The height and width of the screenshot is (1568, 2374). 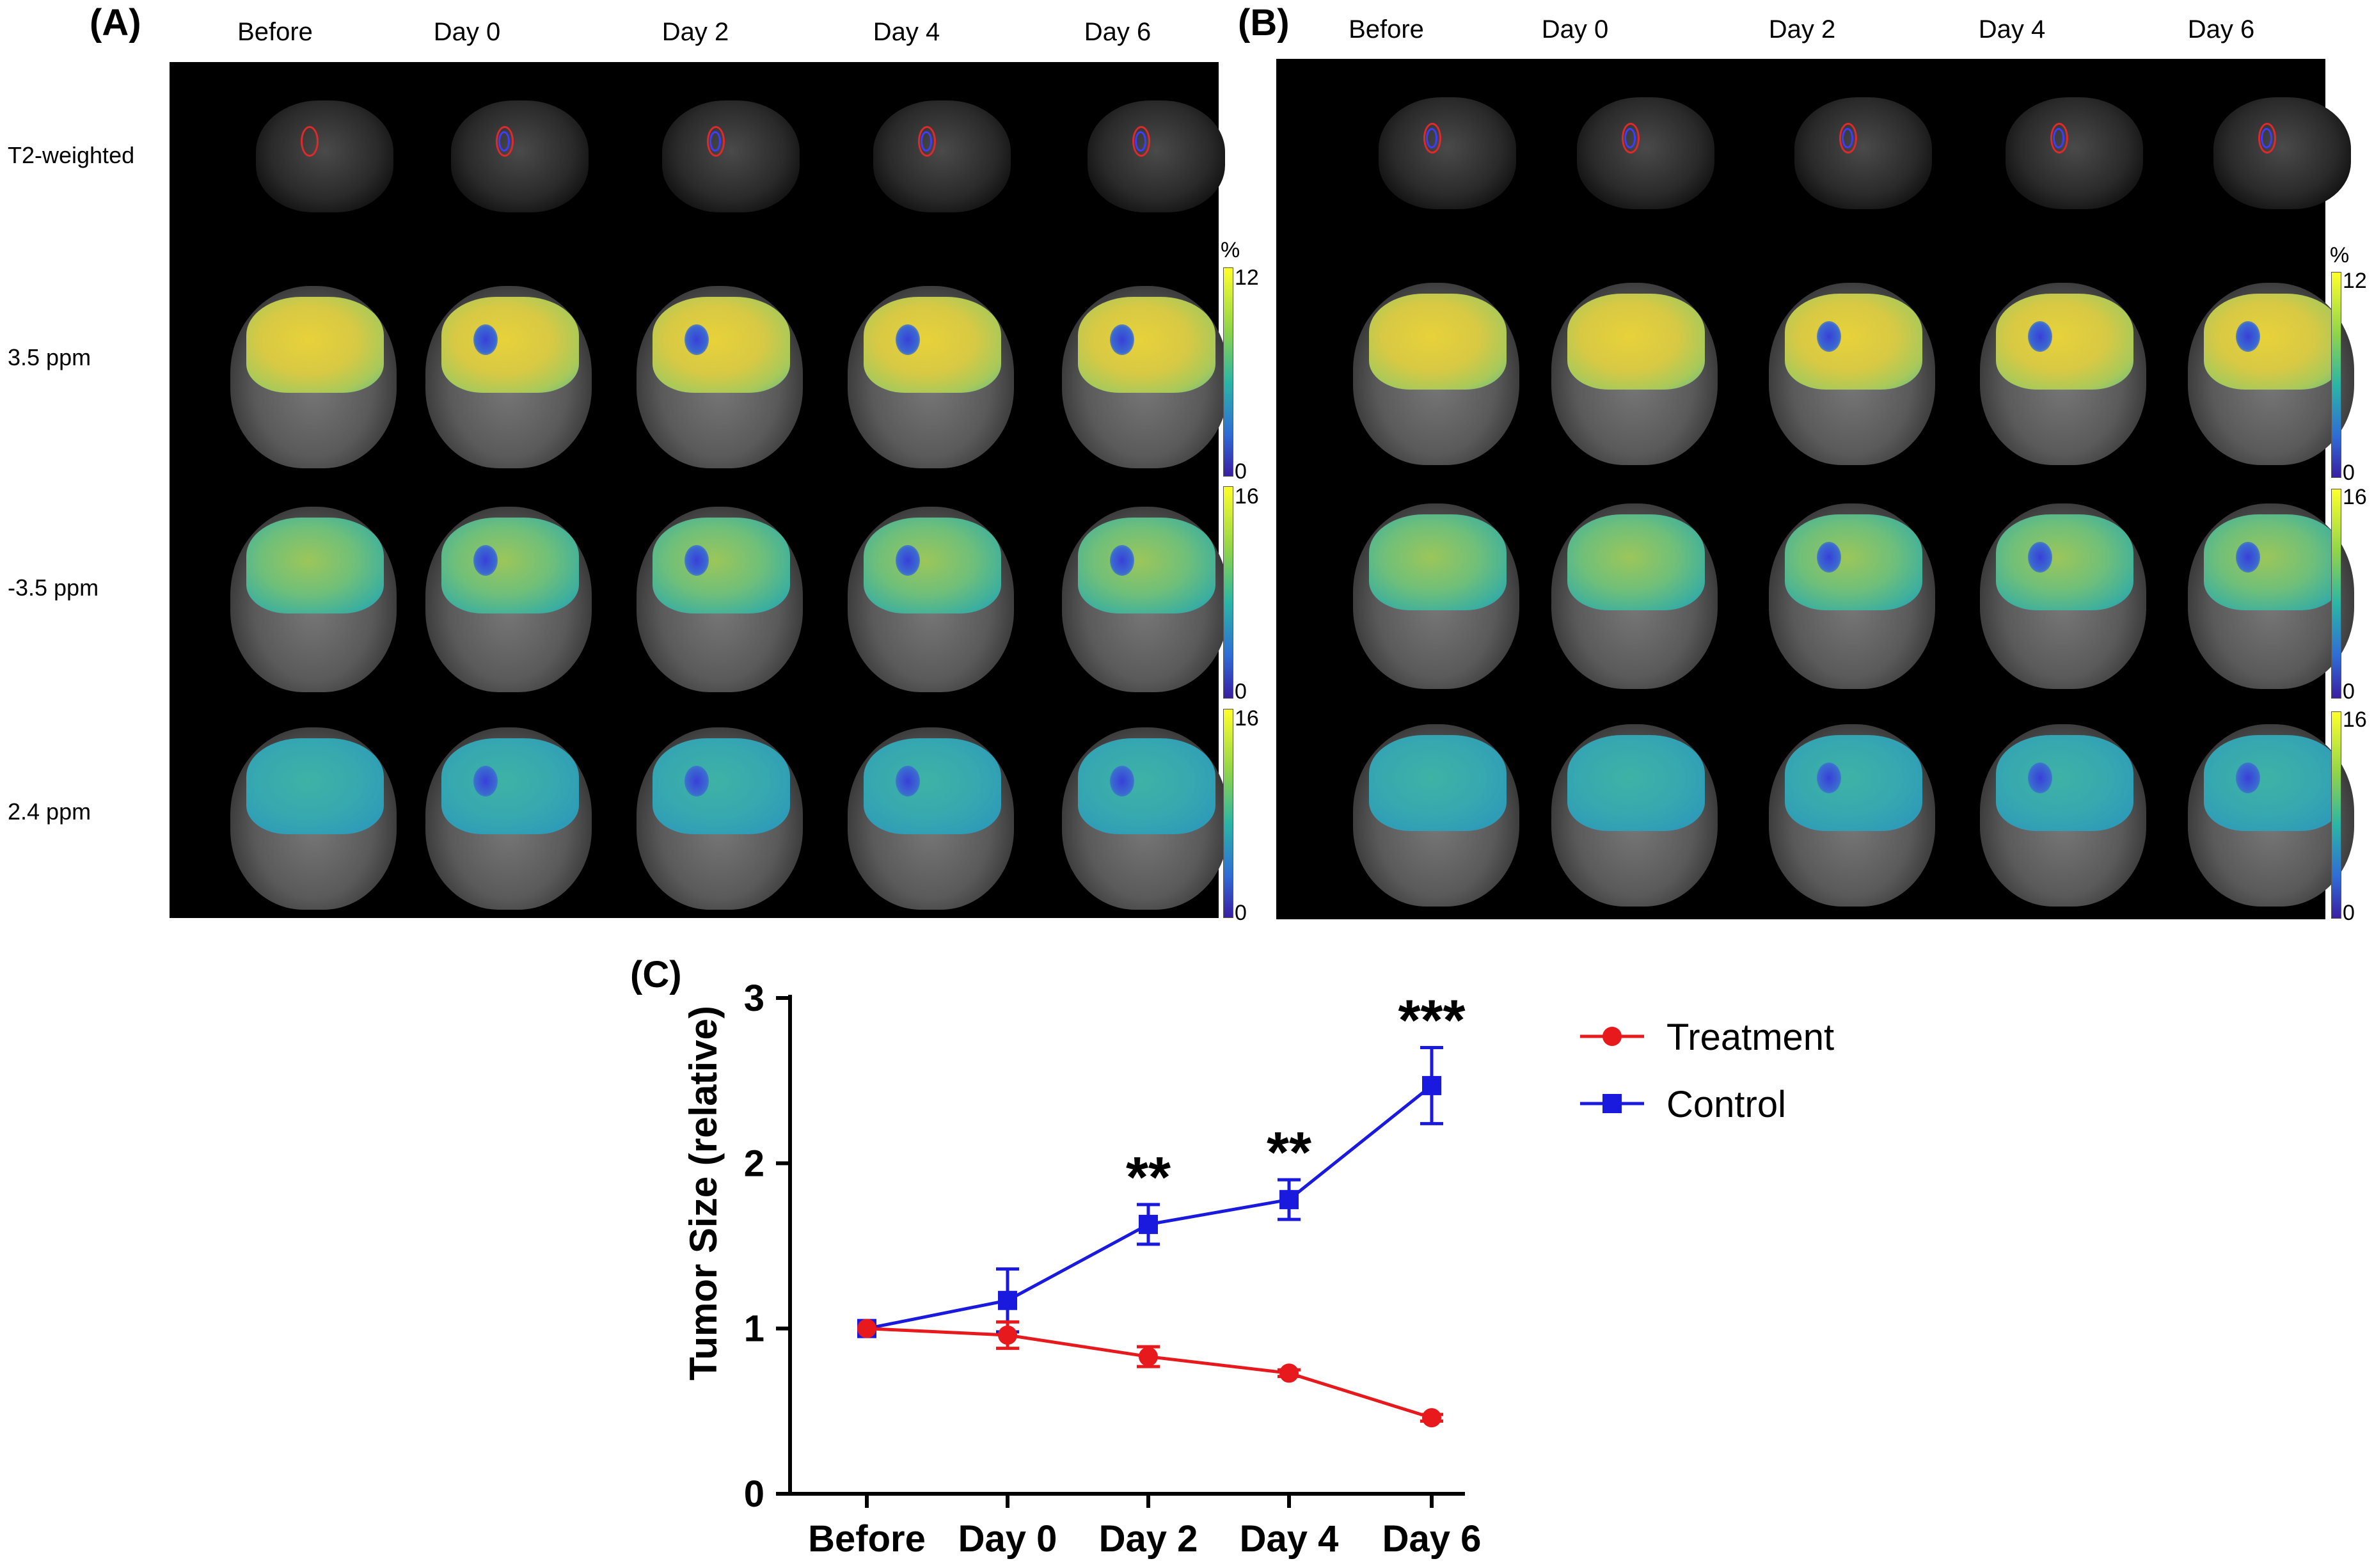 What do you see at coordinates (906, 32) in the screenshot?
I see `col-label-day4-a: Day 4` at bounding box center [906, 32].